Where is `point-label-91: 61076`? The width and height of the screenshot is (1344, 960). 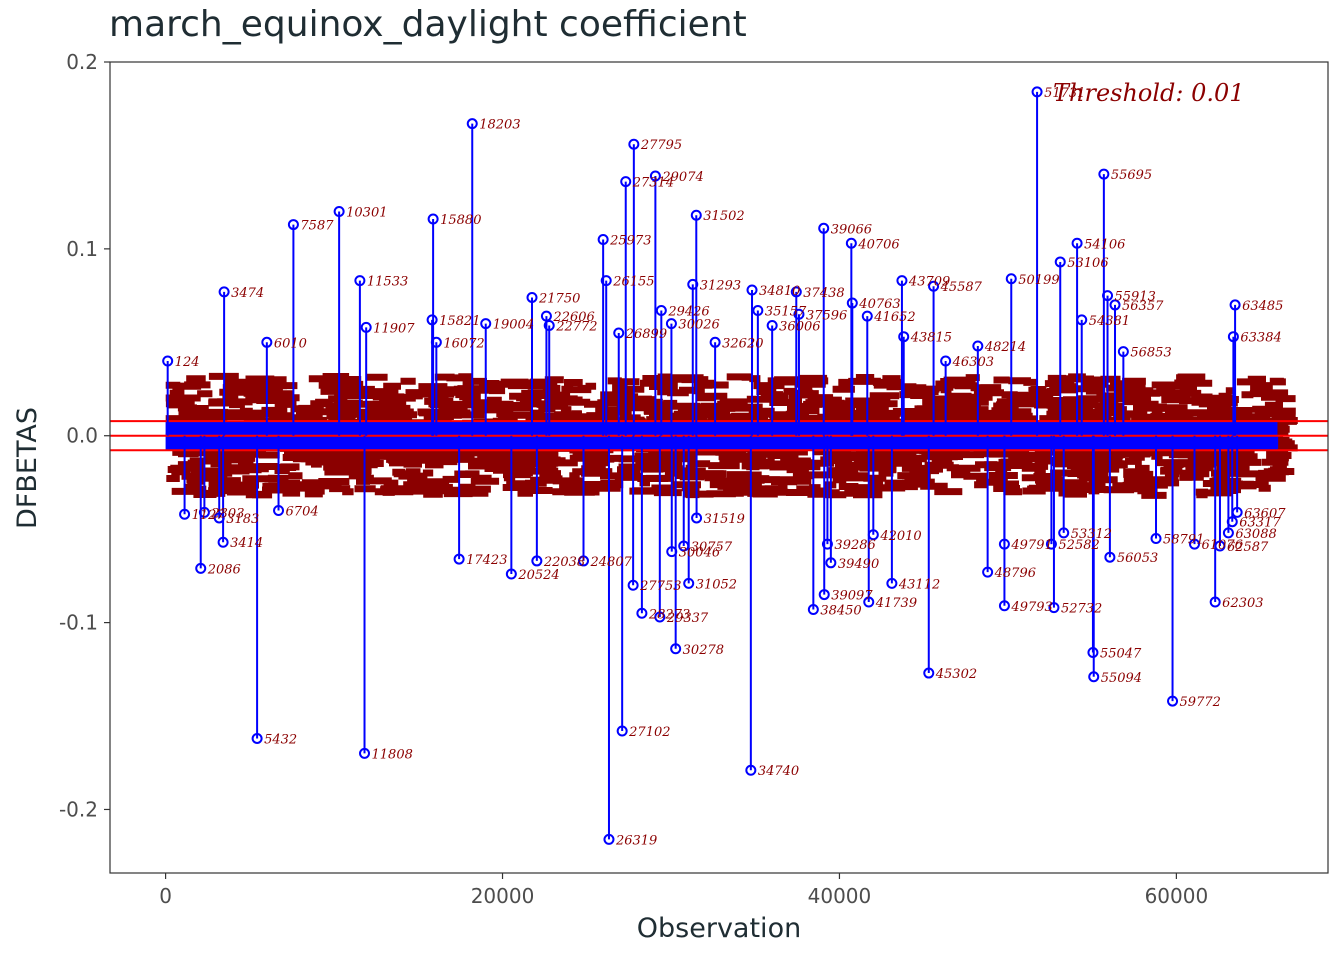 point-label-91: 61076 is located at coordinates (1222, 545).